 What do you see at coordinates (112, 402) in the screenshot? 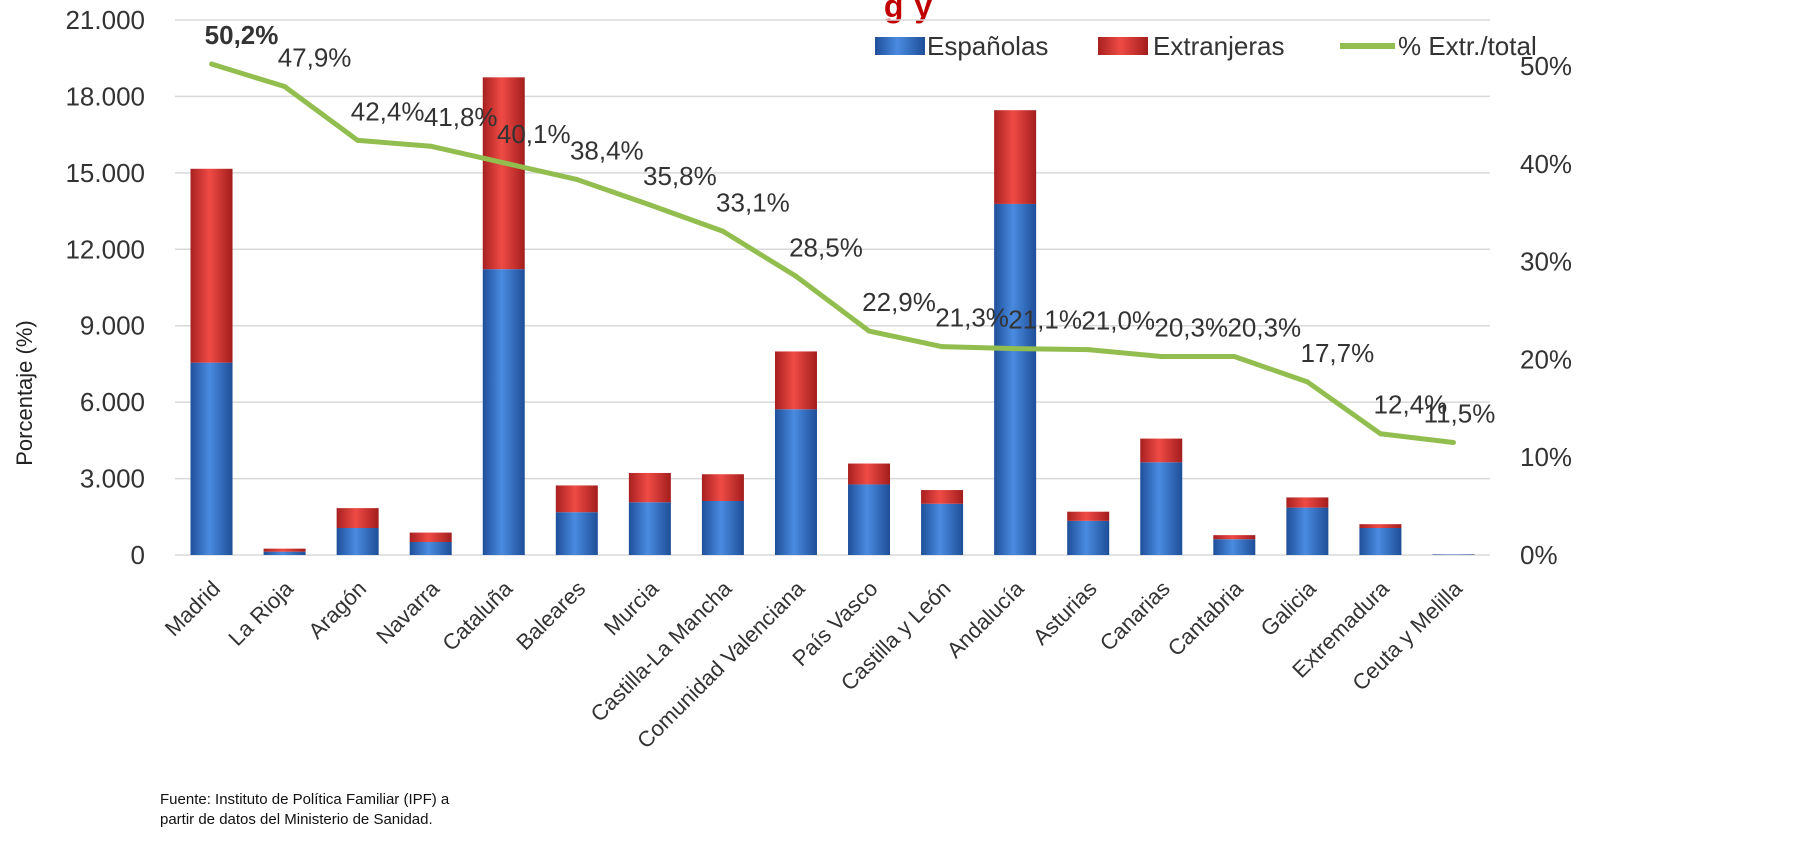
I see `left-tick-label: 6.000` at bounding box center [112, 402].